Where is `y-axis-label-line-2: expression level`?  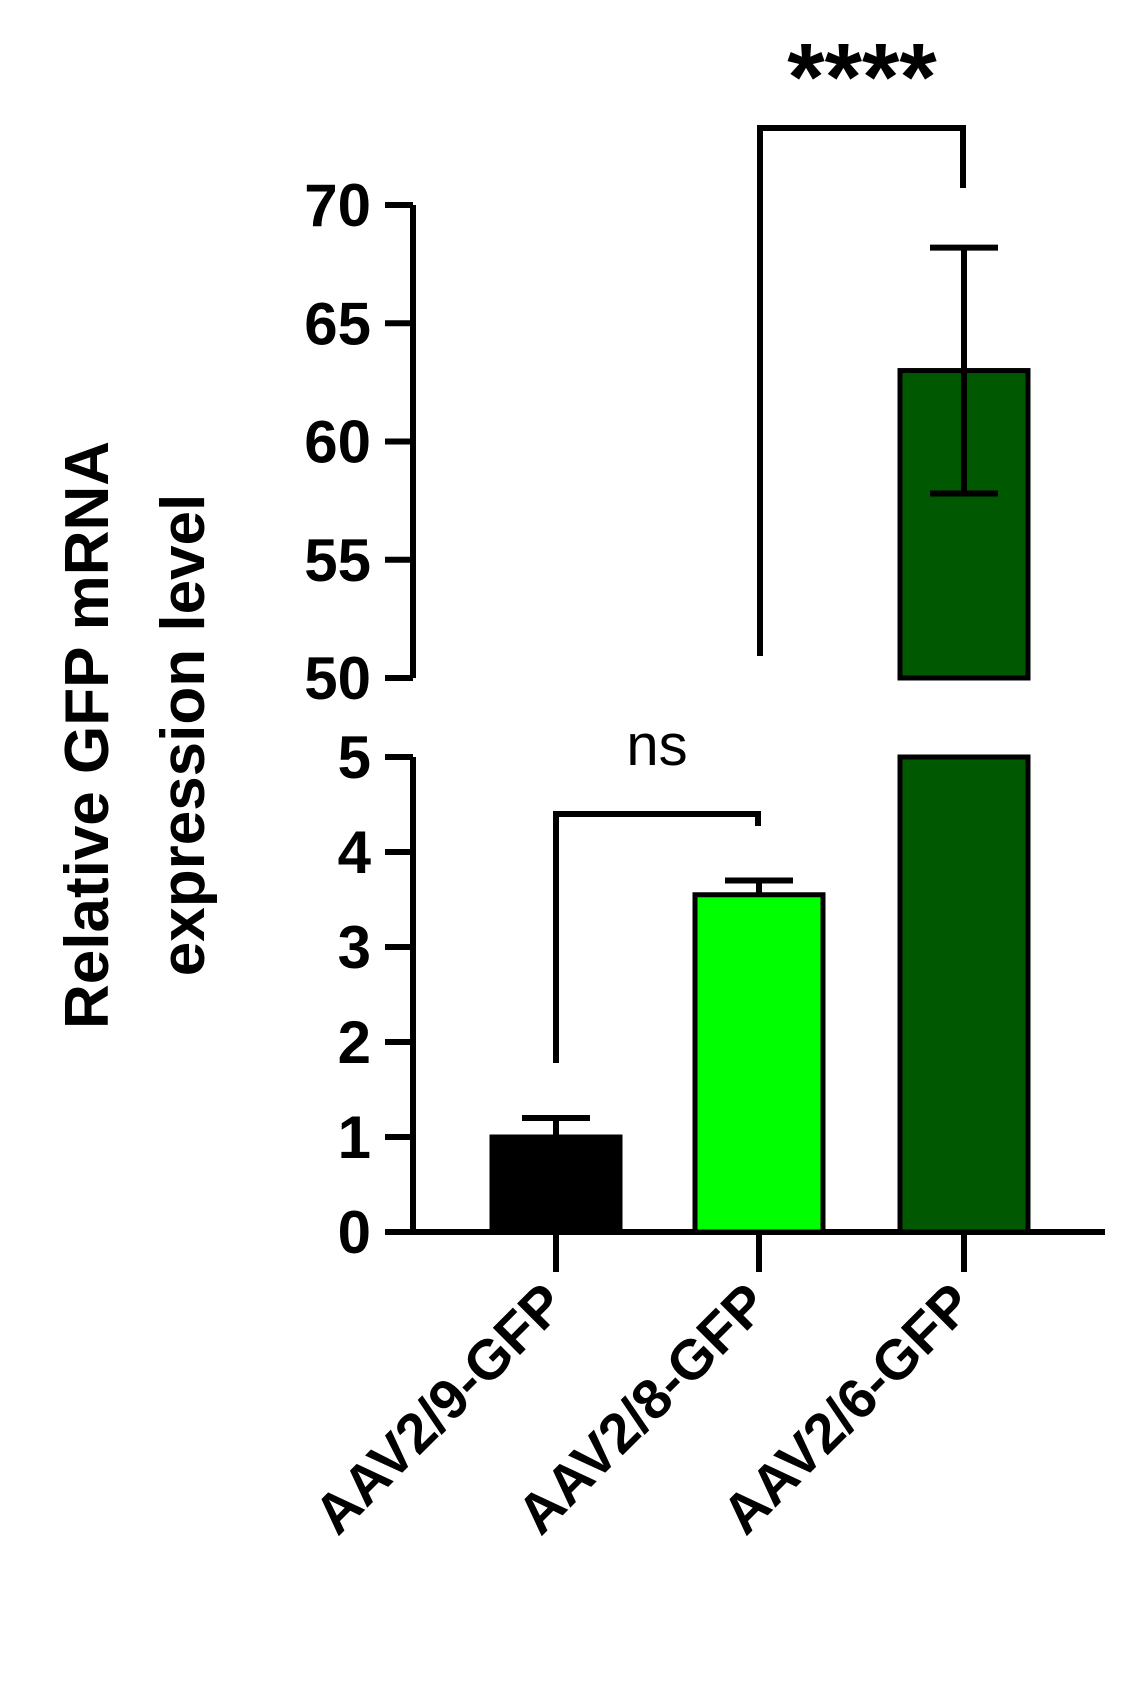
y-axis-label-line-2: expression level is located at coordinates (183, 735).